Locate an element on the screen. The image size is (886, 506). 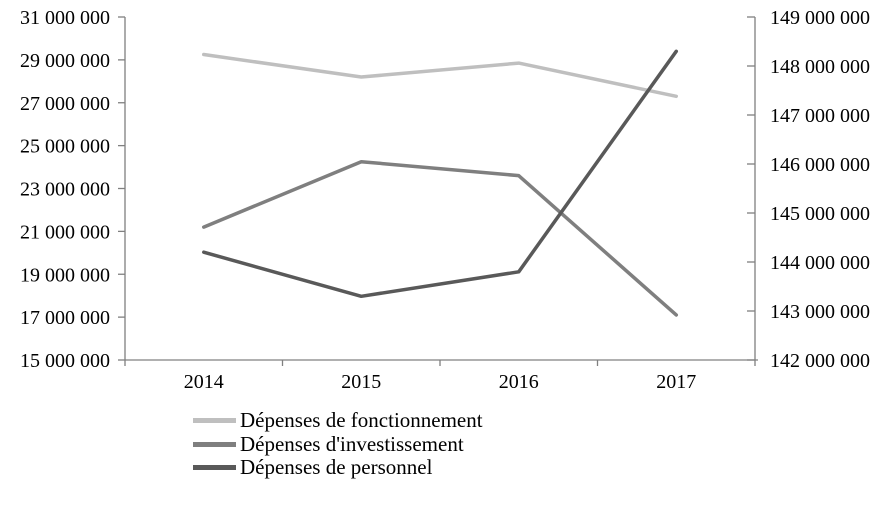
left-axis-tick-label: 27 000 000 is located at coordinates (65, 104).